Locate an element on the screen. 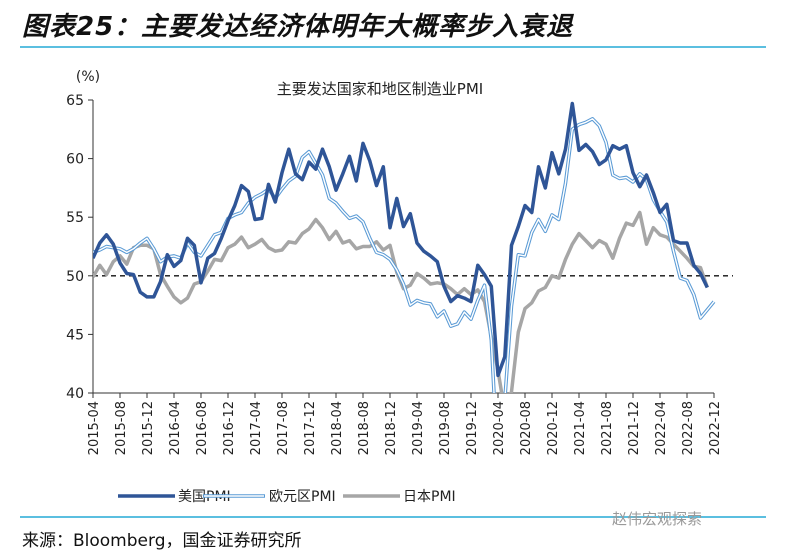 The width and height of the screenshot is (794, 555). x-tick-label: 2016-12 is located at coordinates (229, 428).